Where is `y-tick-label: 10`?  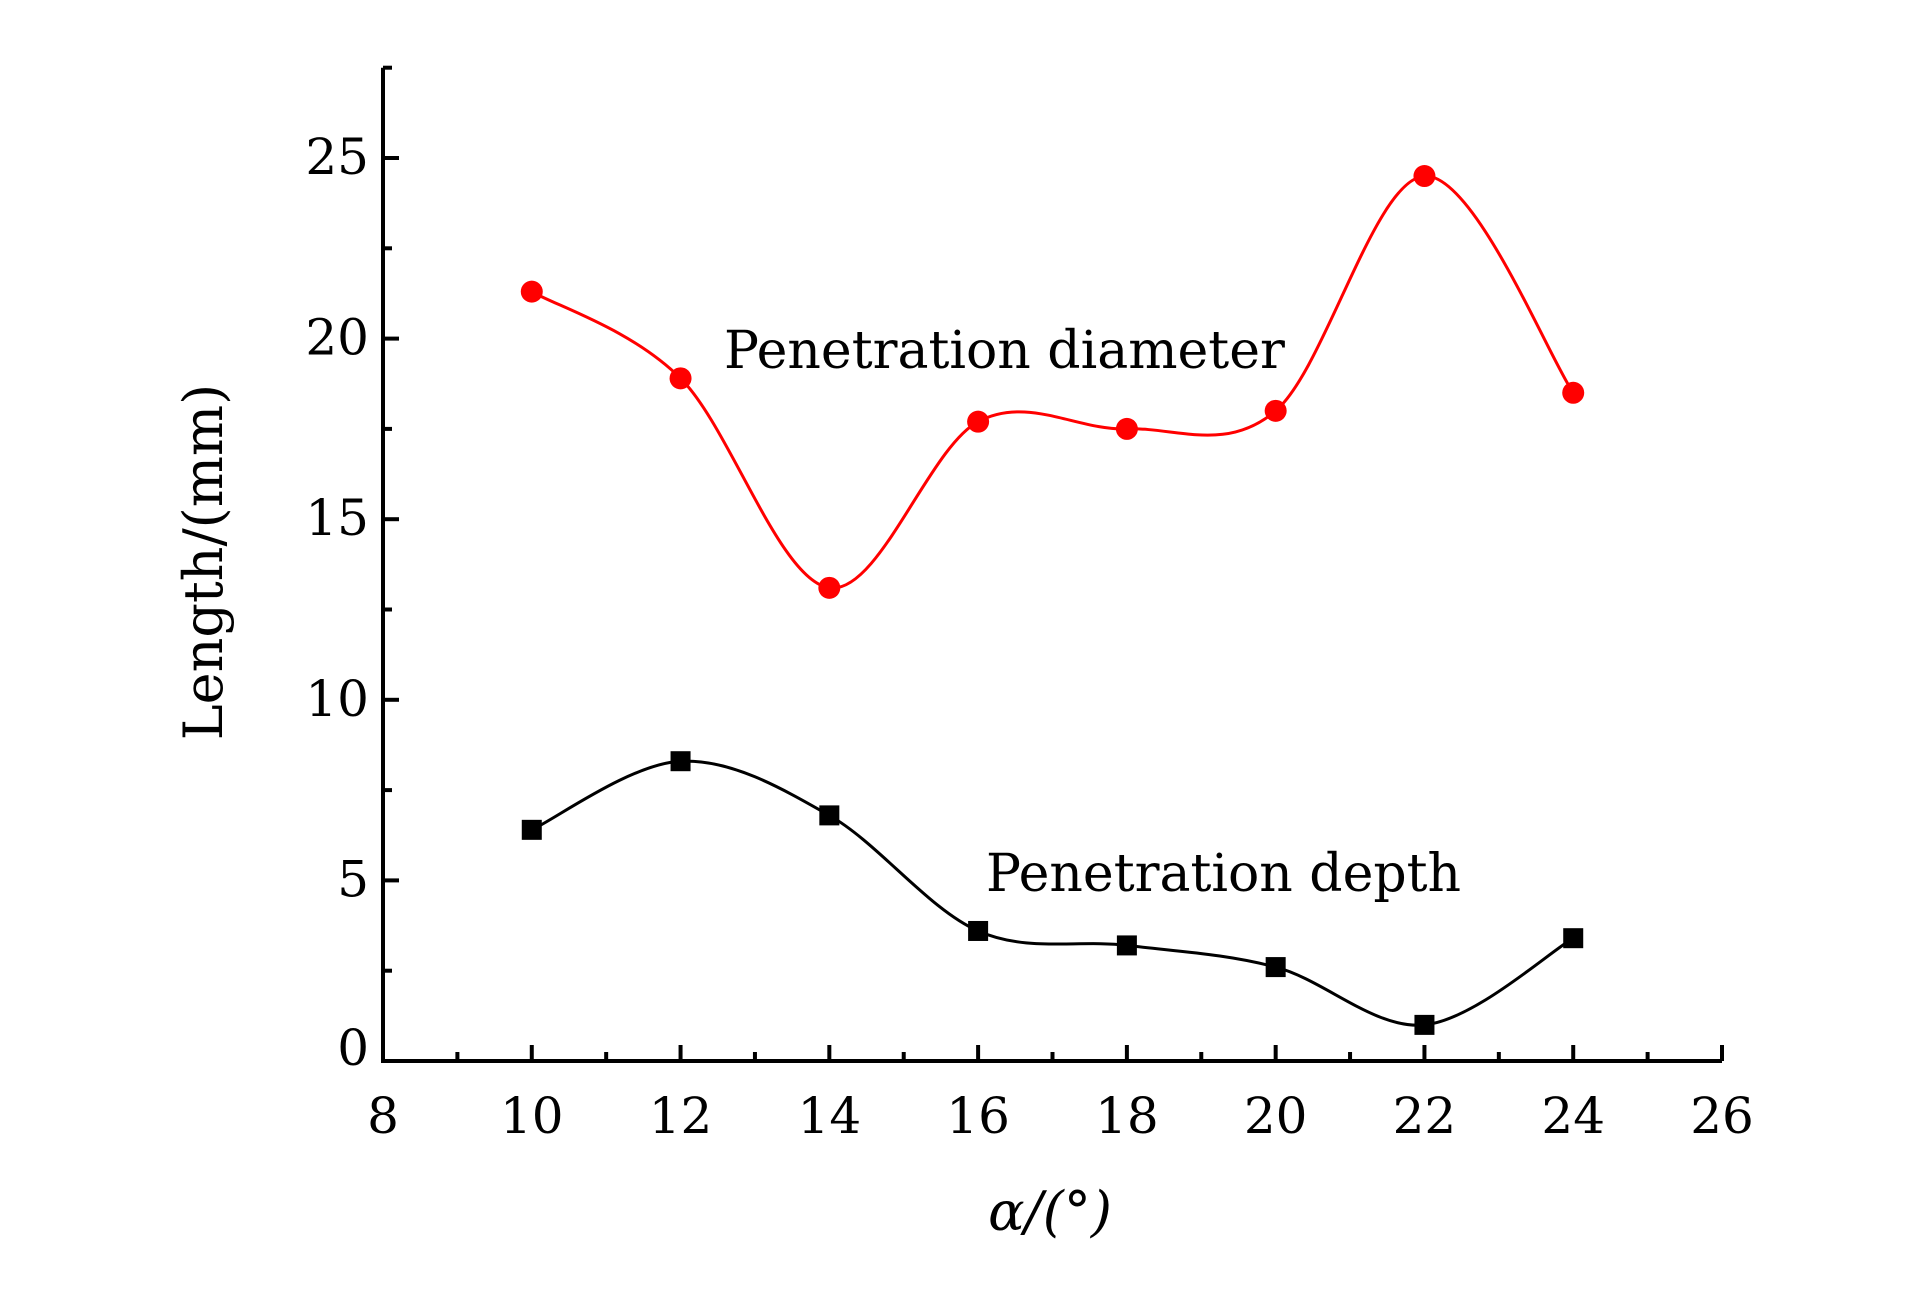 y-tick-label: 10 is located at coordinates (337, 699).